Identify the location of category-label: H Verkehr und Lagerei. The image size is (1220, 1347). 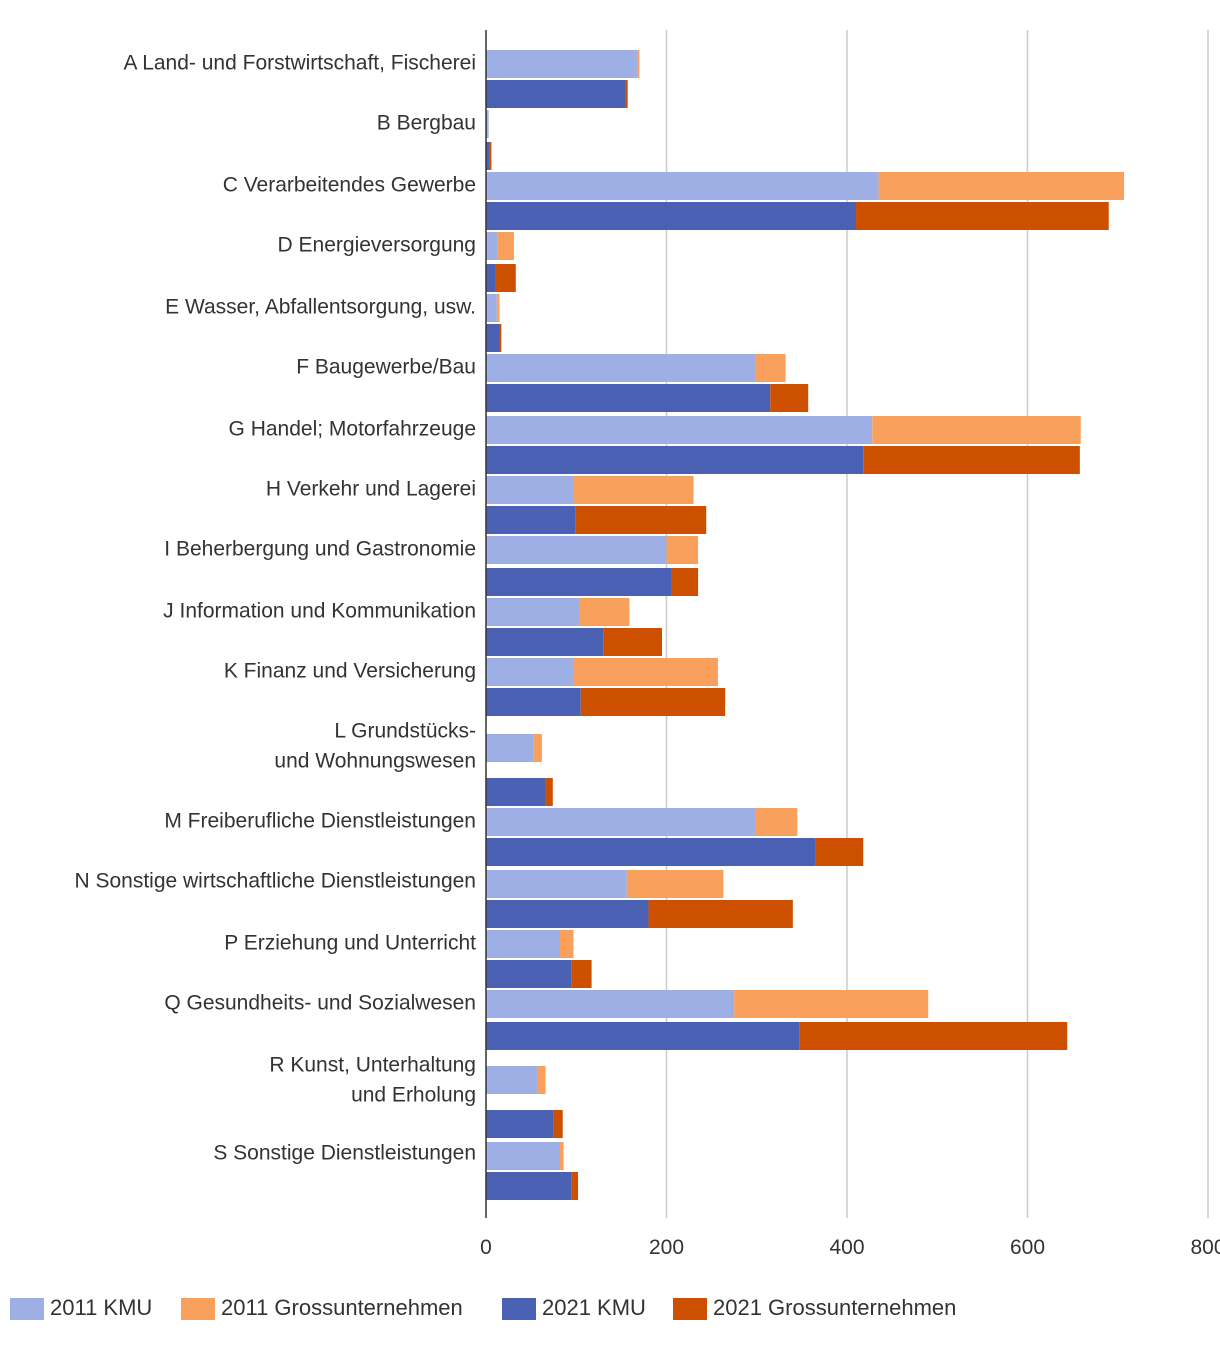
(371, 489).